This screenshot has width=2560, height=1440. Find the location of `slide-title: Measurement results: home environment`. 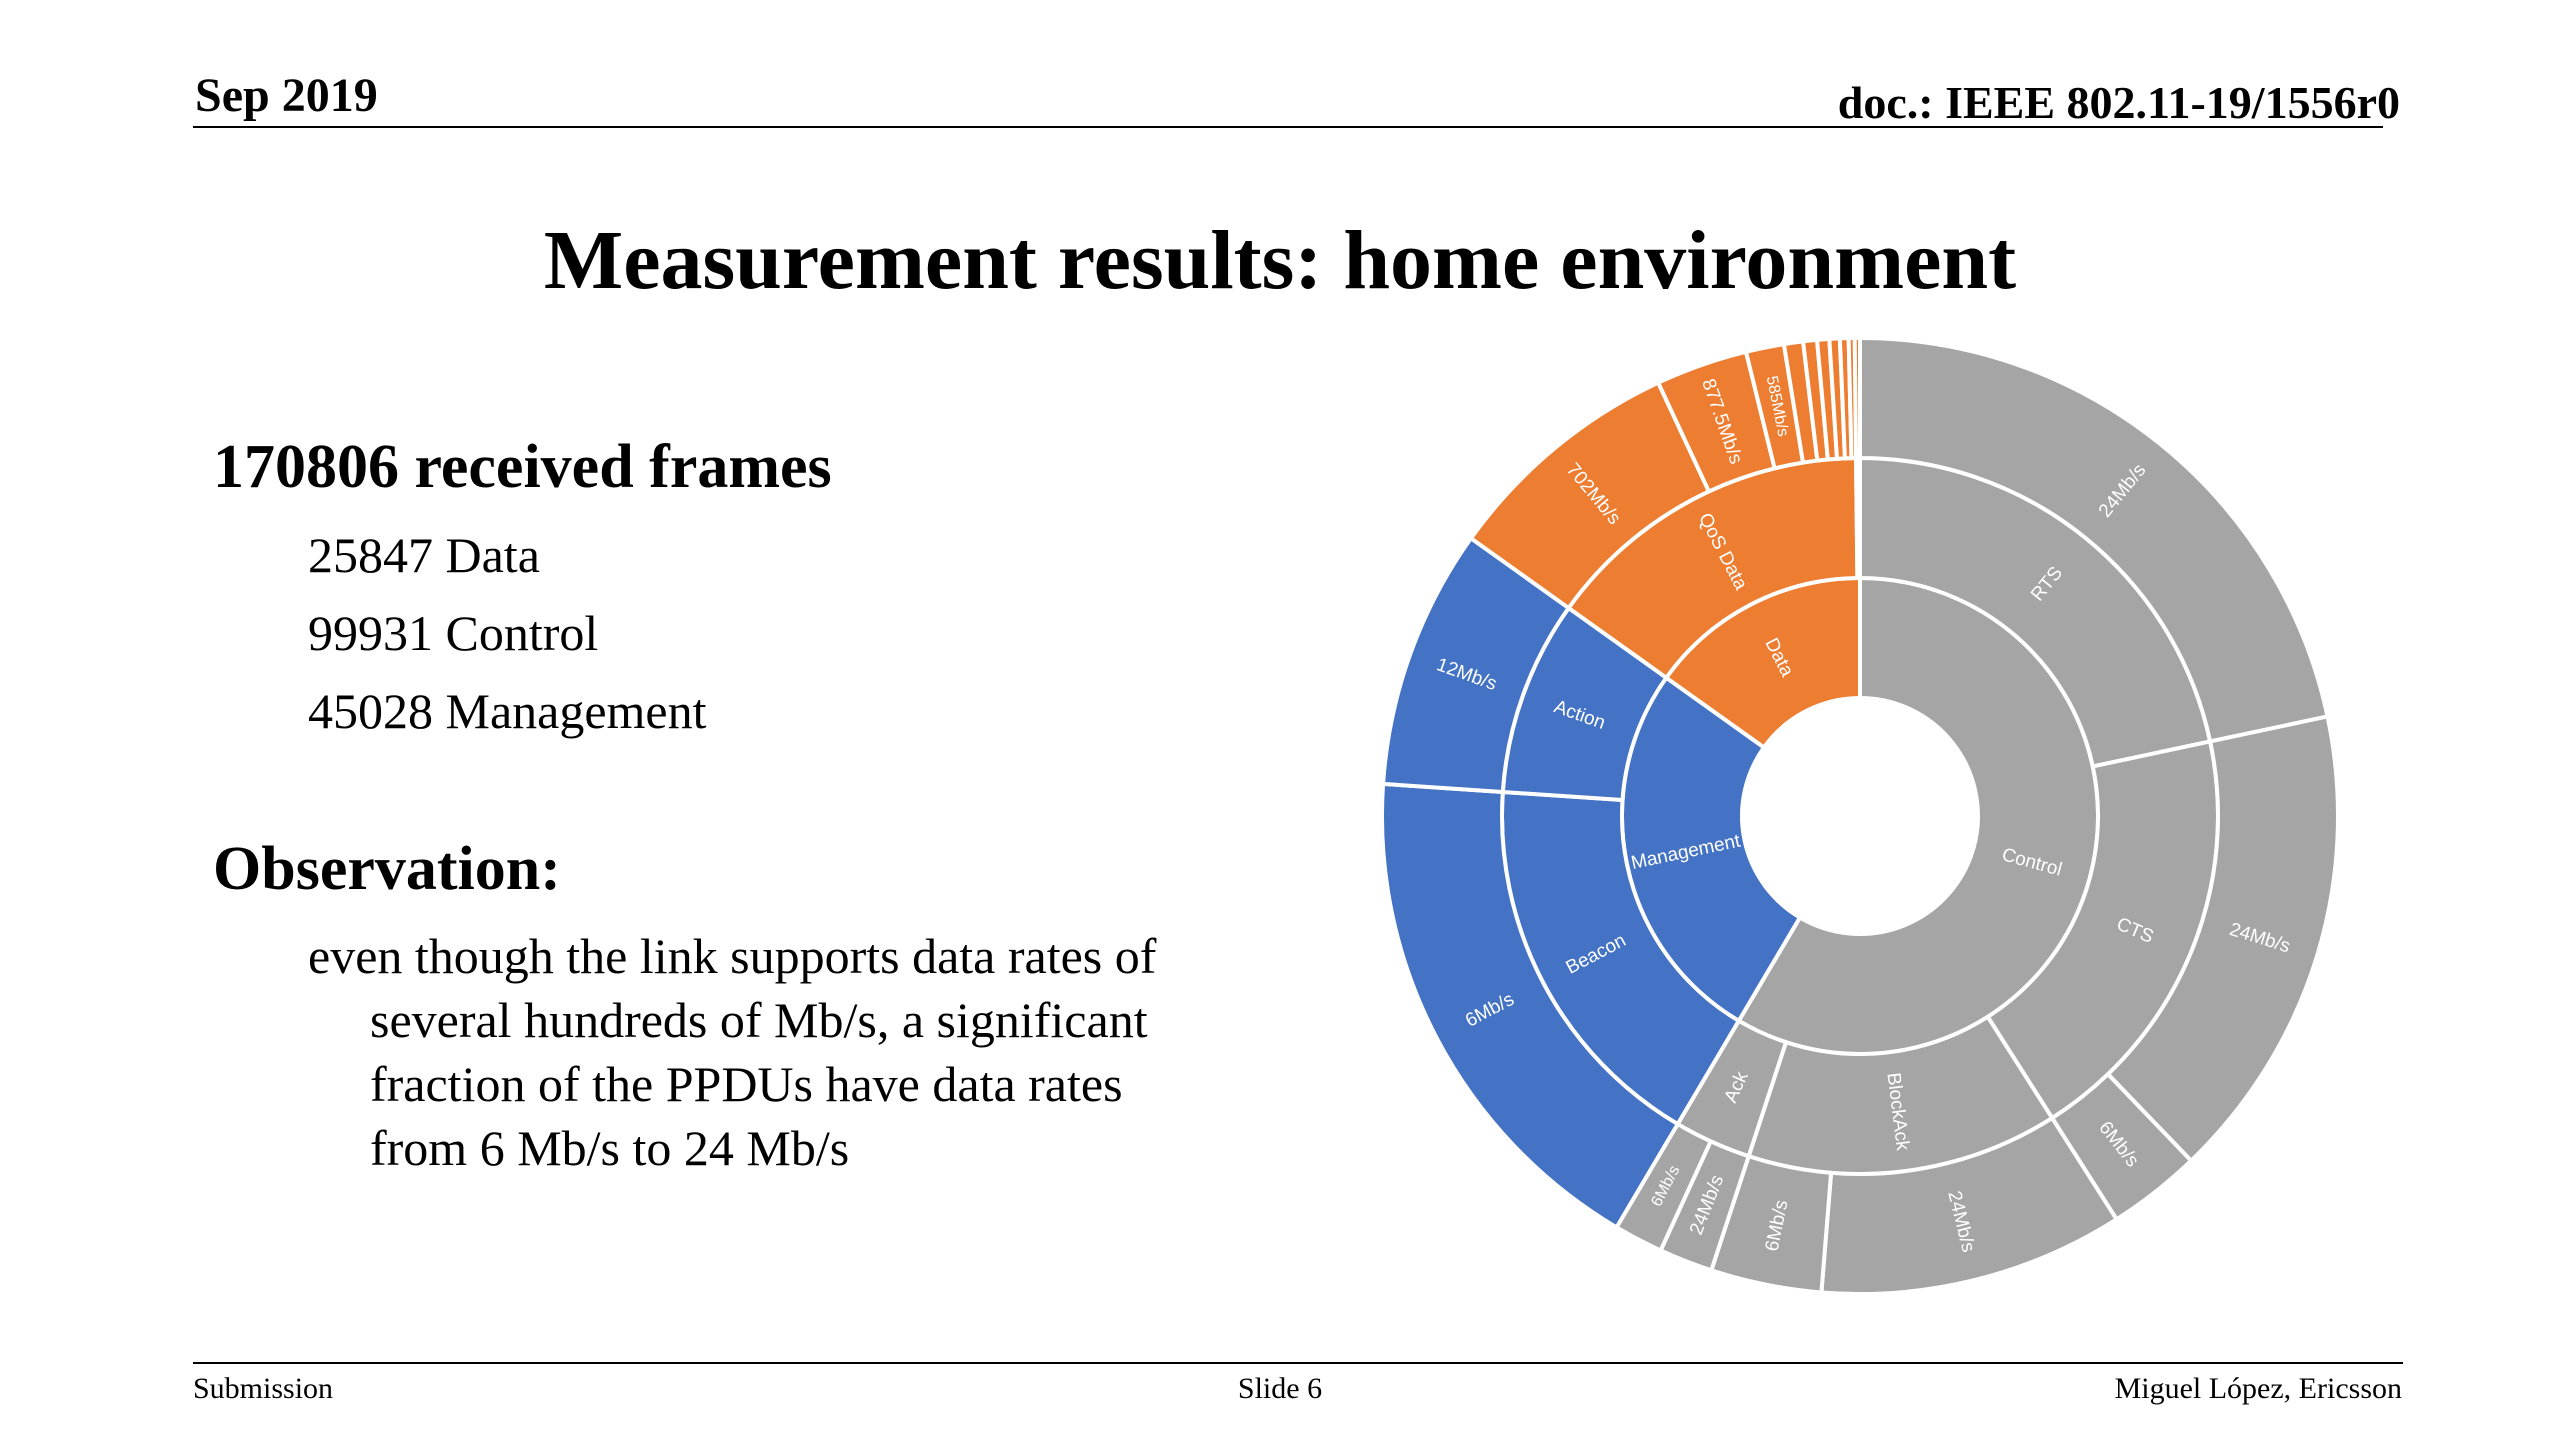

slide-title: Measurement results: home environment is located at coordinates (1280, 260).